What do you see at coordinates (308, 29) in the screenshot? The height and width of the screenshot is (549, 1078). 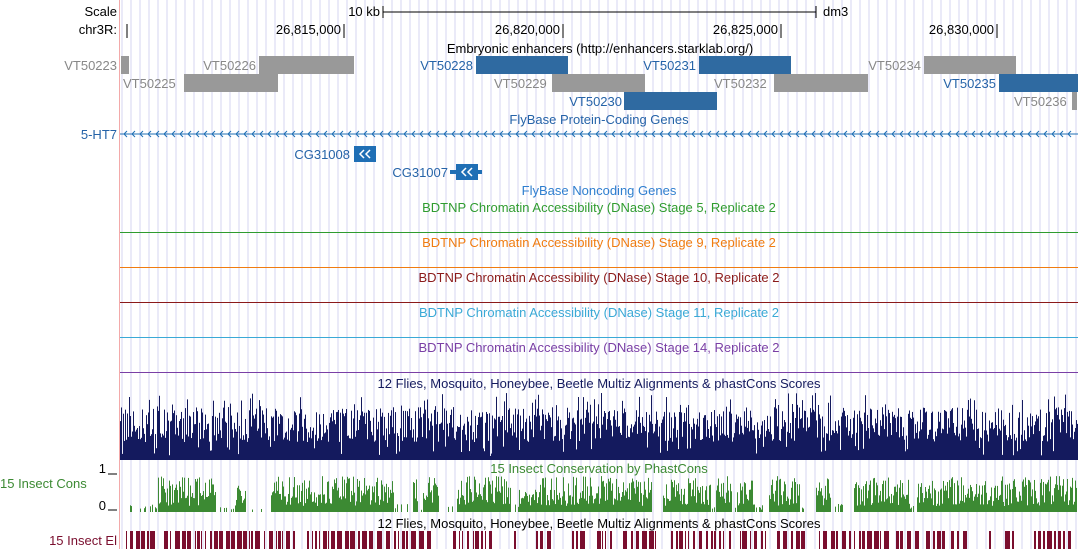 I see `ruler-position: 26,815,000` at bounding box center [308, 29].